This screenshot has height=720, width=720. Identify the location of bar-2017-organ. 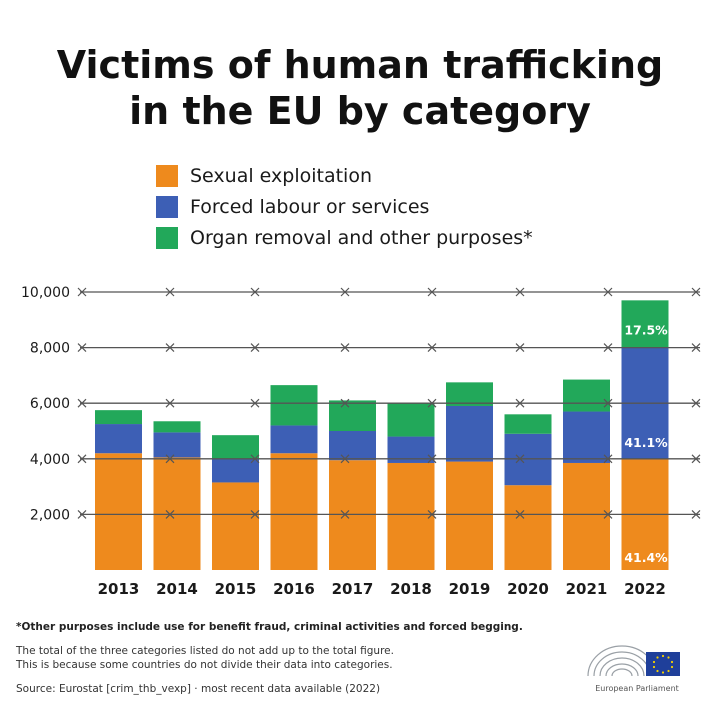
(352, 415).